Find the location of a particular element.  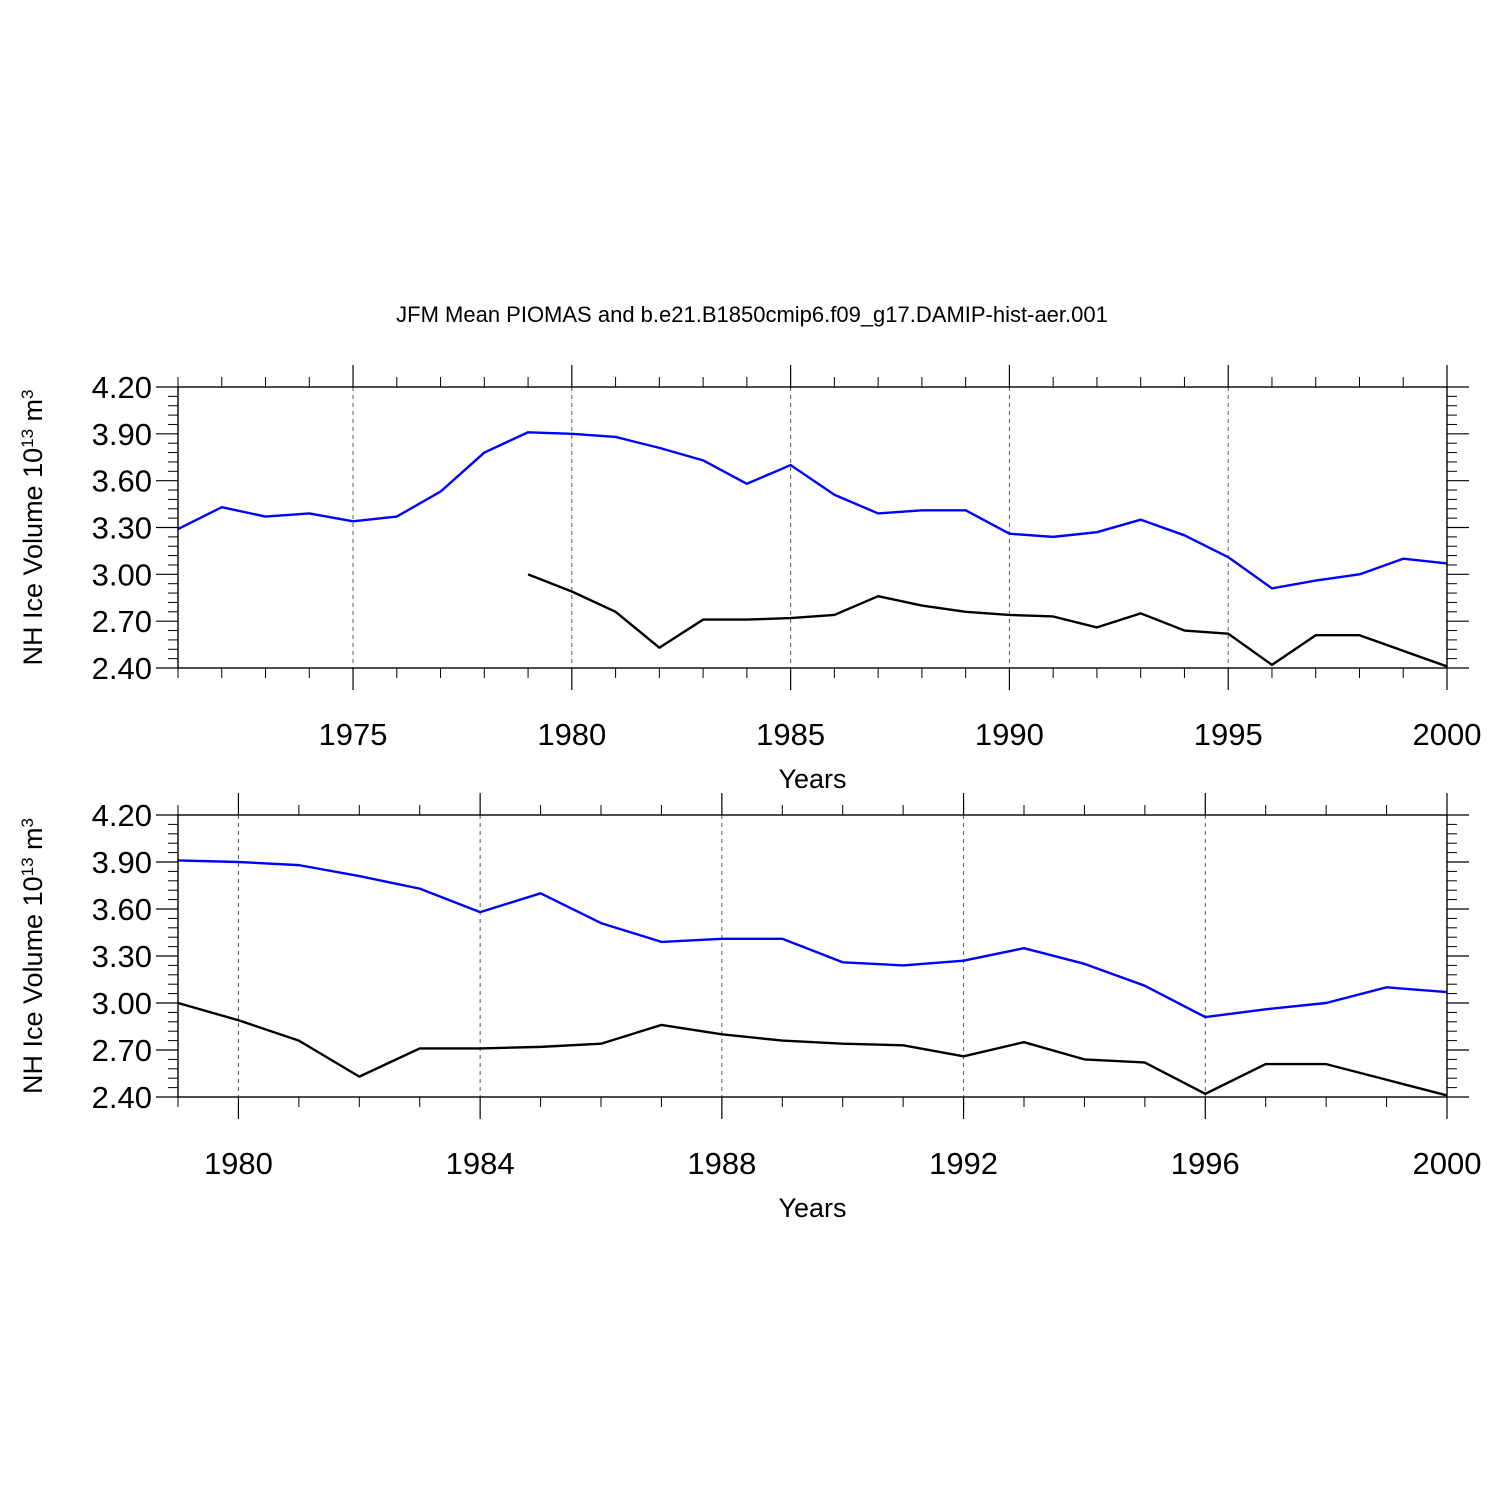

x-tick-label: 1992 is located at coordinates (963, 1163).